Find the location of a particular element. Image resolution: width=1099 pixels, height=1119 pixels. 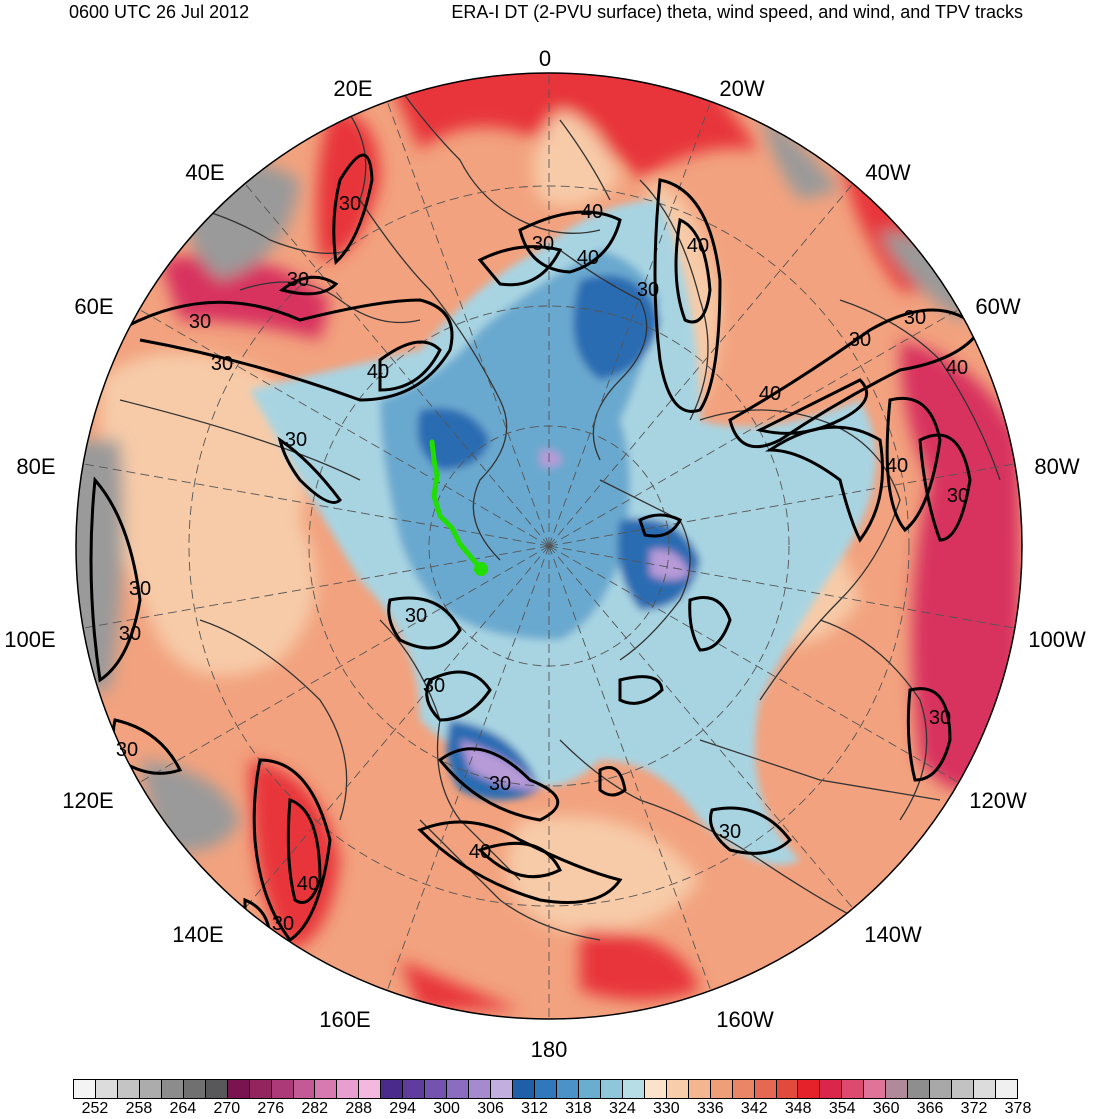

colorbar-tick-label: 336 is located at coordinates (710, 1108).